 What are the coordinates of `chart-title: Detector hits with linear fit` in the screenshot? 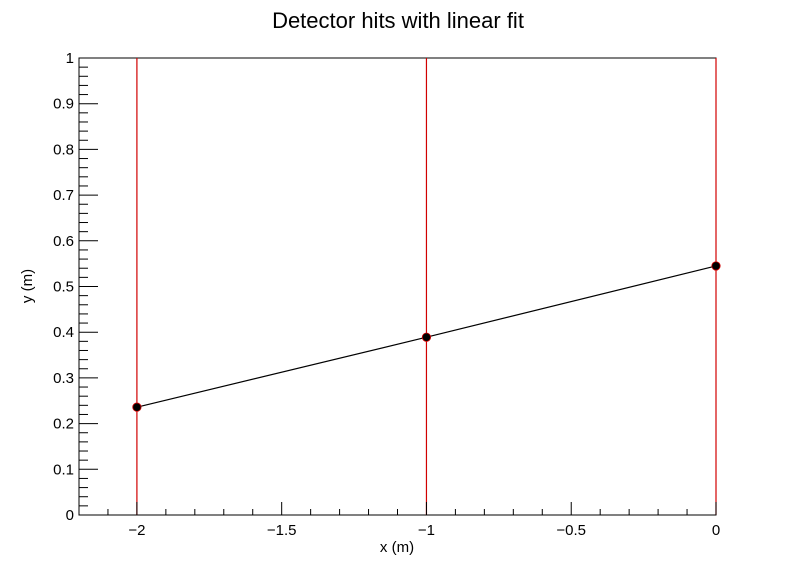 It's located at (398, 20).